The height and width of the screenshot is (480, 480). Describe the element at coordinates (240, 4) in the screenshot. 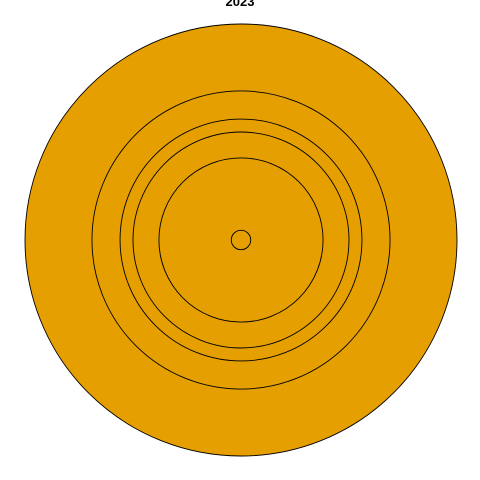

I see `chart-title: 2023` at that location.